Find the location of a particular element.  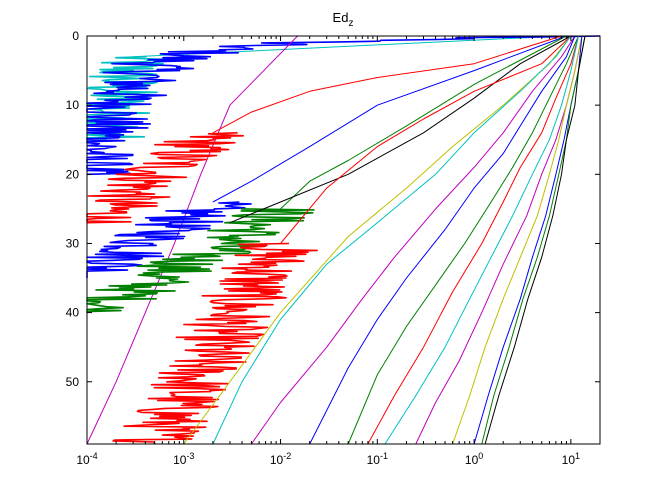

x-tick-exponent: -3 is located at coordinates (190, 456).